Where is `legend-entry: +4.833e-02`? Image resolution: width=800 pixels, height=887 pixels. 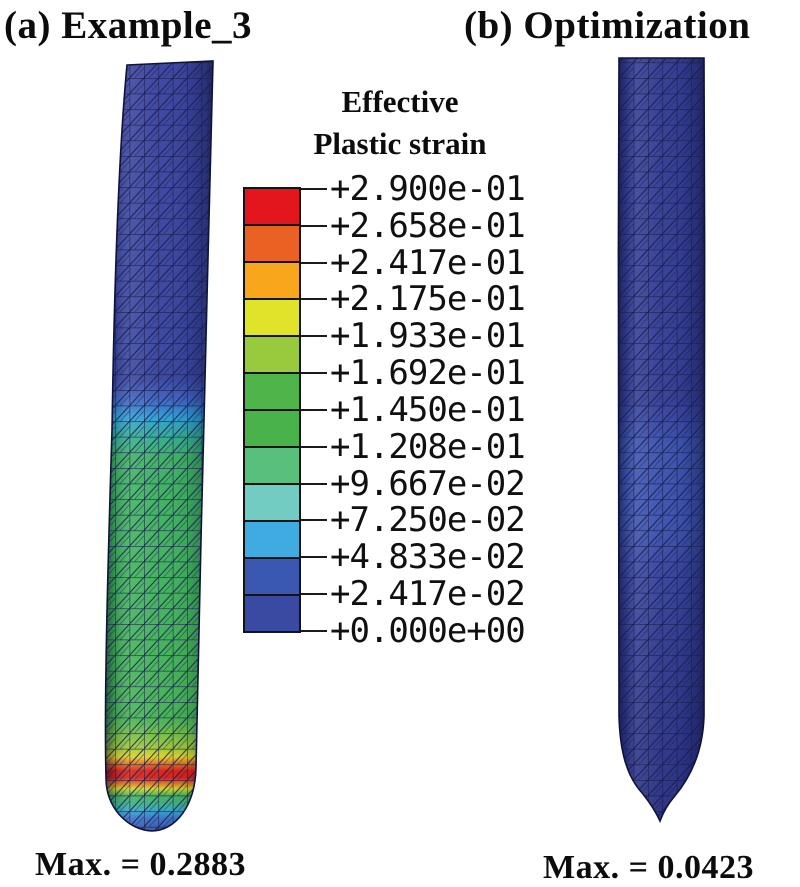
legend-entry: +4.833e-02 is located at coordinates (413, 557).